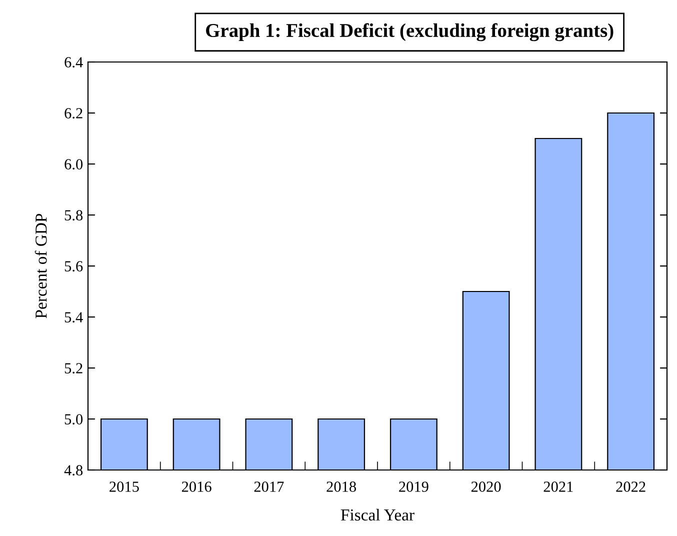  I want to click on y-tick-label: 5.2, so click(73, 368).